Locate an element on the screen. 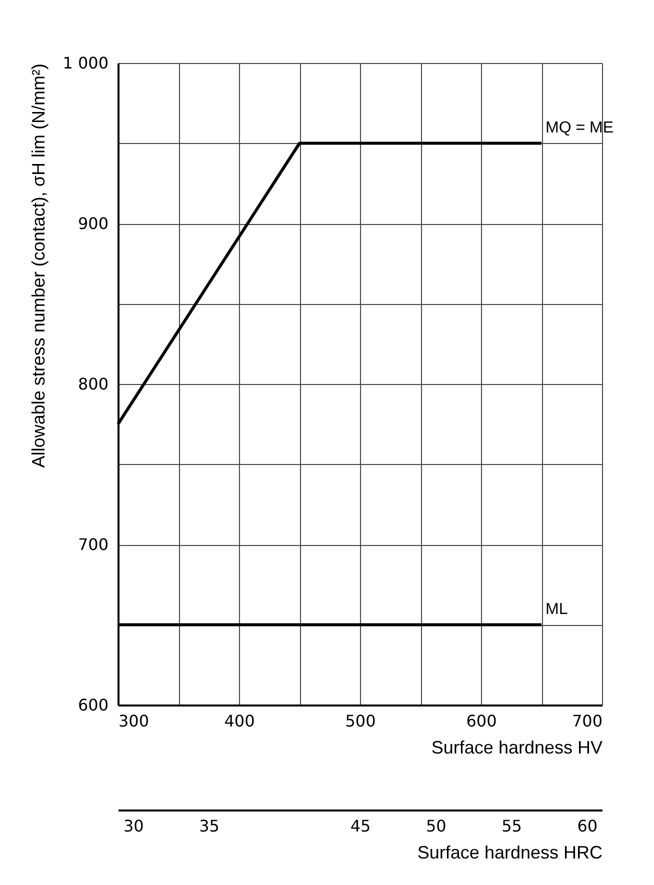 The height and width of the screenshot is (885, 654). x2-tick-label: 55 is located at coordinates (512, 826).